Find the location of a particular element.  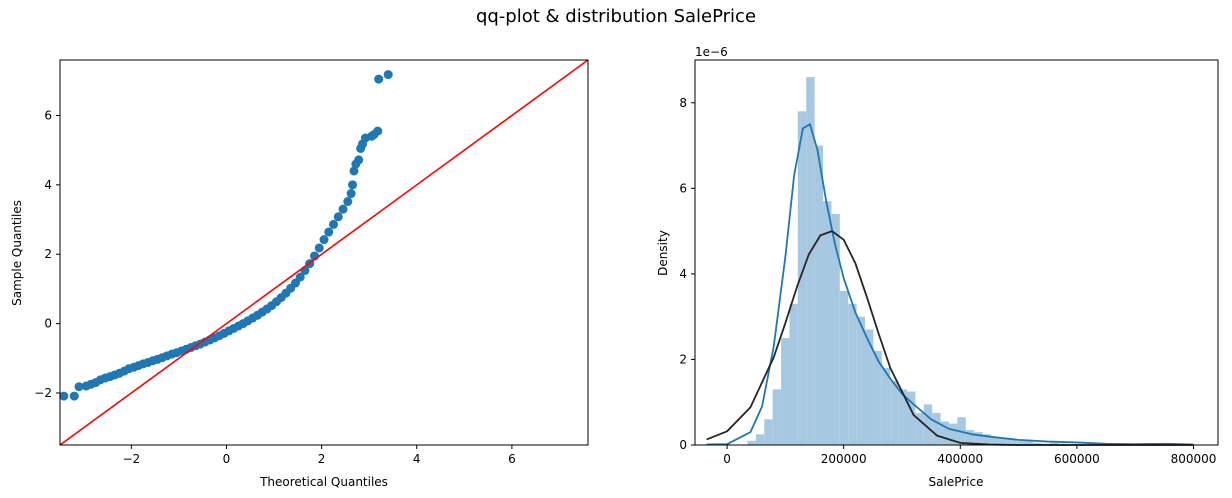

qq-y-tick-label: 0 is located at coordinates (48, 324).